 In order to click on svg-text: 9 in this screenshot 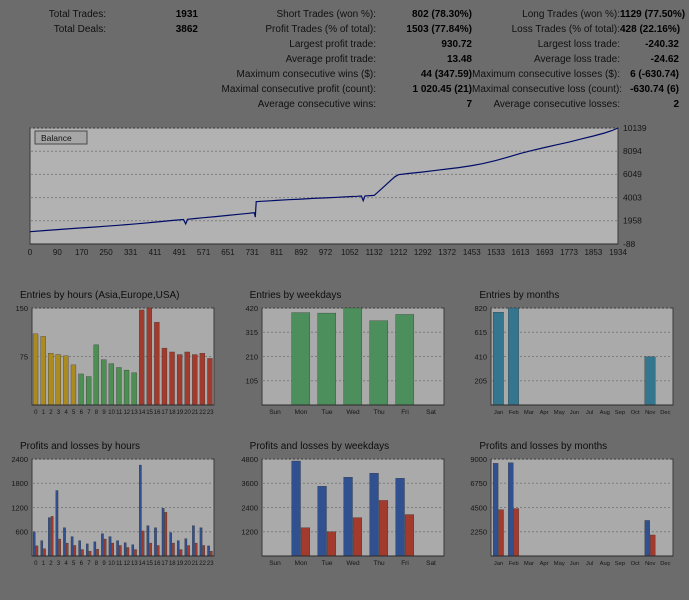, I will do `click(104, 413)`.